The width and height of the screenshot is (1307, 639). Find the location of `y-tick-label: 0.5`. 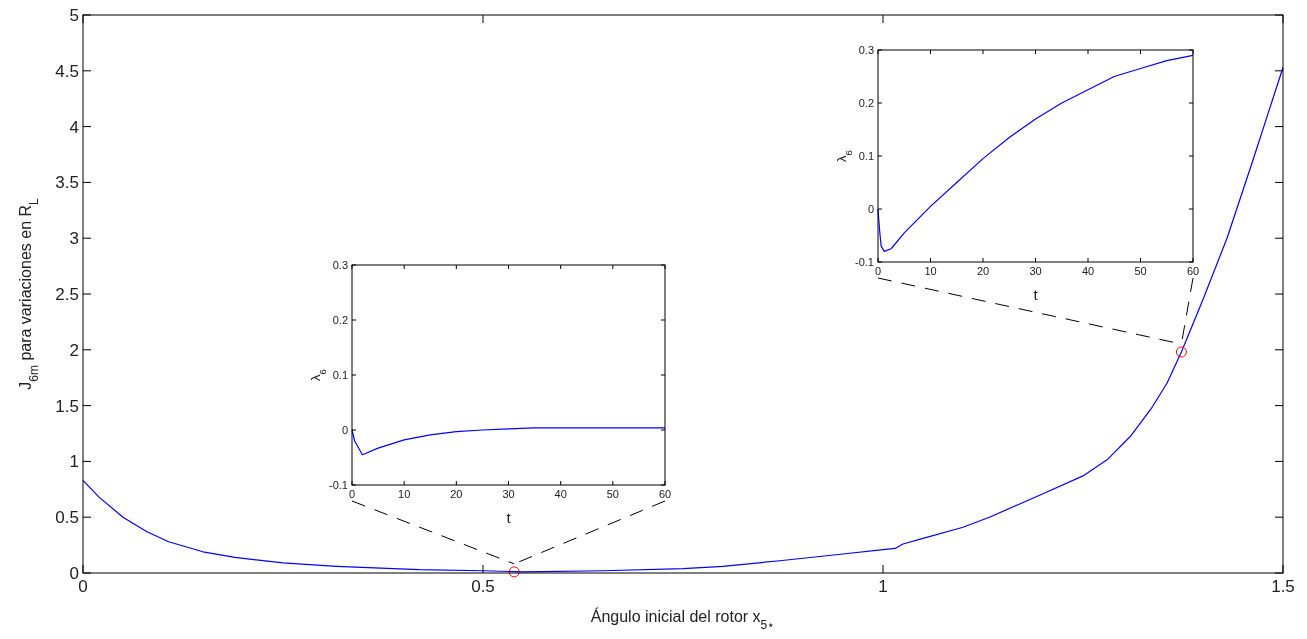

y-tick-label: 0.5 is located at coordinates (67, 518).